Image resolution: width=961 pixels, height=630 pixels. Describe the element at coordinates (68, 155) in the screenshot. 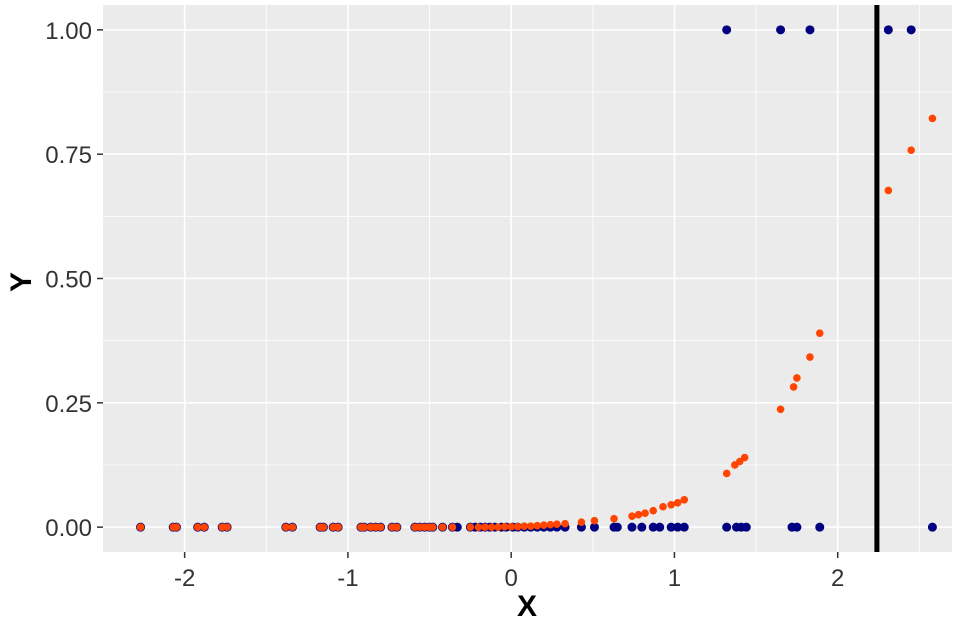

I see `y-tick-label: 0.75` at that location.